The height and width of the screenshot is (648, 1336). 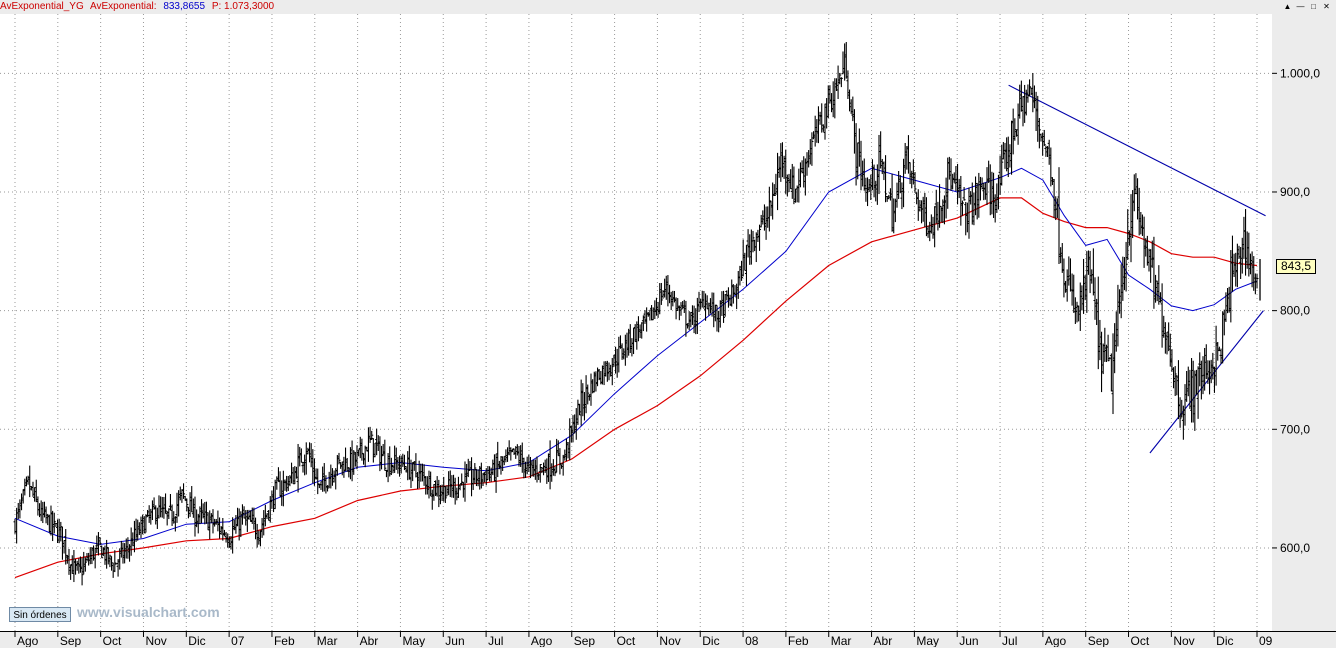 I want to click on trendlines, so click(x=1137, y=269).